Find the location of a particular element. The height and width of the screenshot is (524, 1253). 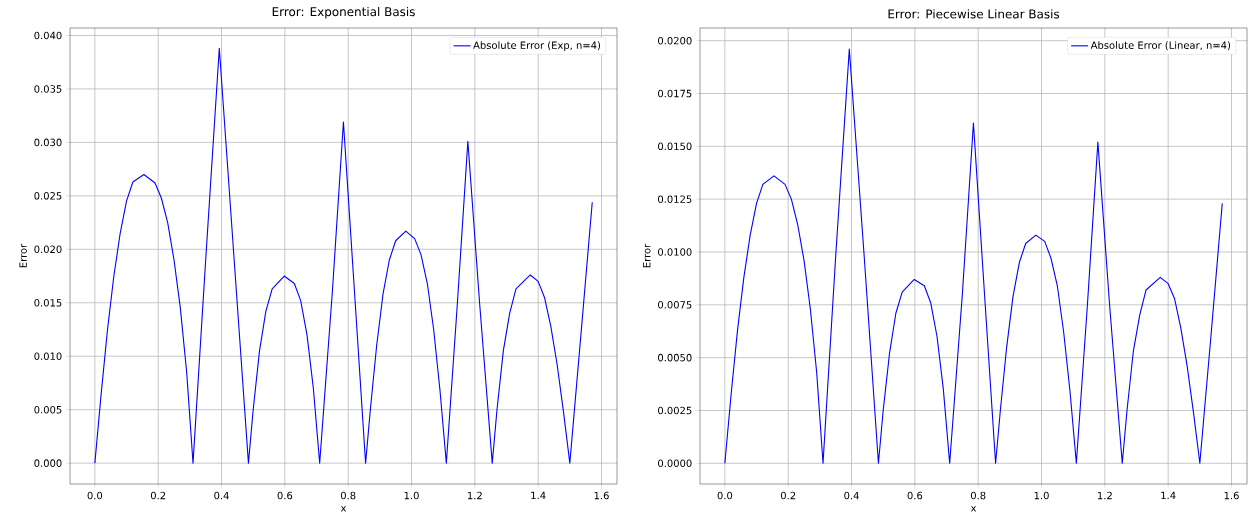

y-tick-label: 0.020 is located at coordinates (48, 249).